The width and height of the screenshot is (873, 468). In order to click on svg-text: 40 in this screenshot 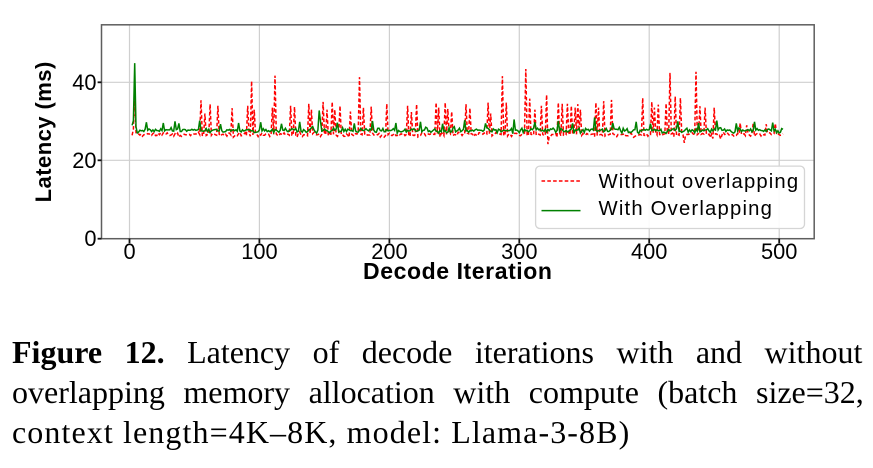, I will do `click(84, 82)`.